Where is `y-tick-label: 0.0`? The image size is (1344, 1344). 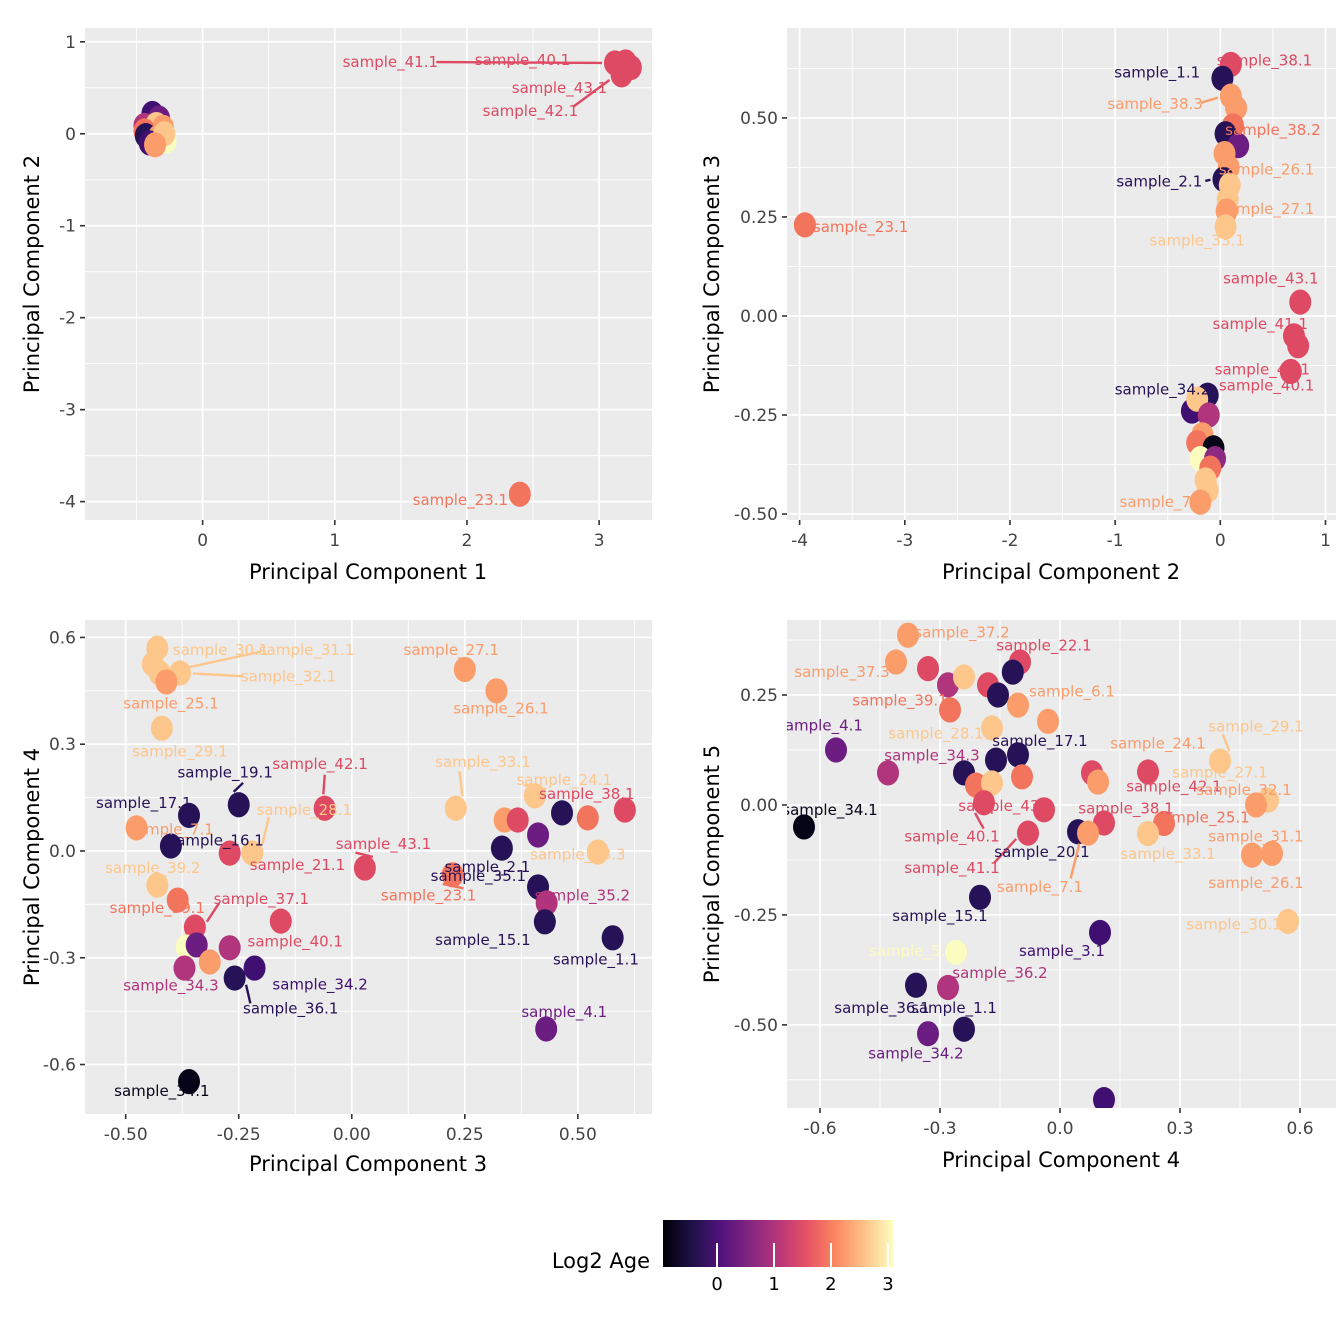 y-tick-label: 0.0 is located at coordinates (62, 852).